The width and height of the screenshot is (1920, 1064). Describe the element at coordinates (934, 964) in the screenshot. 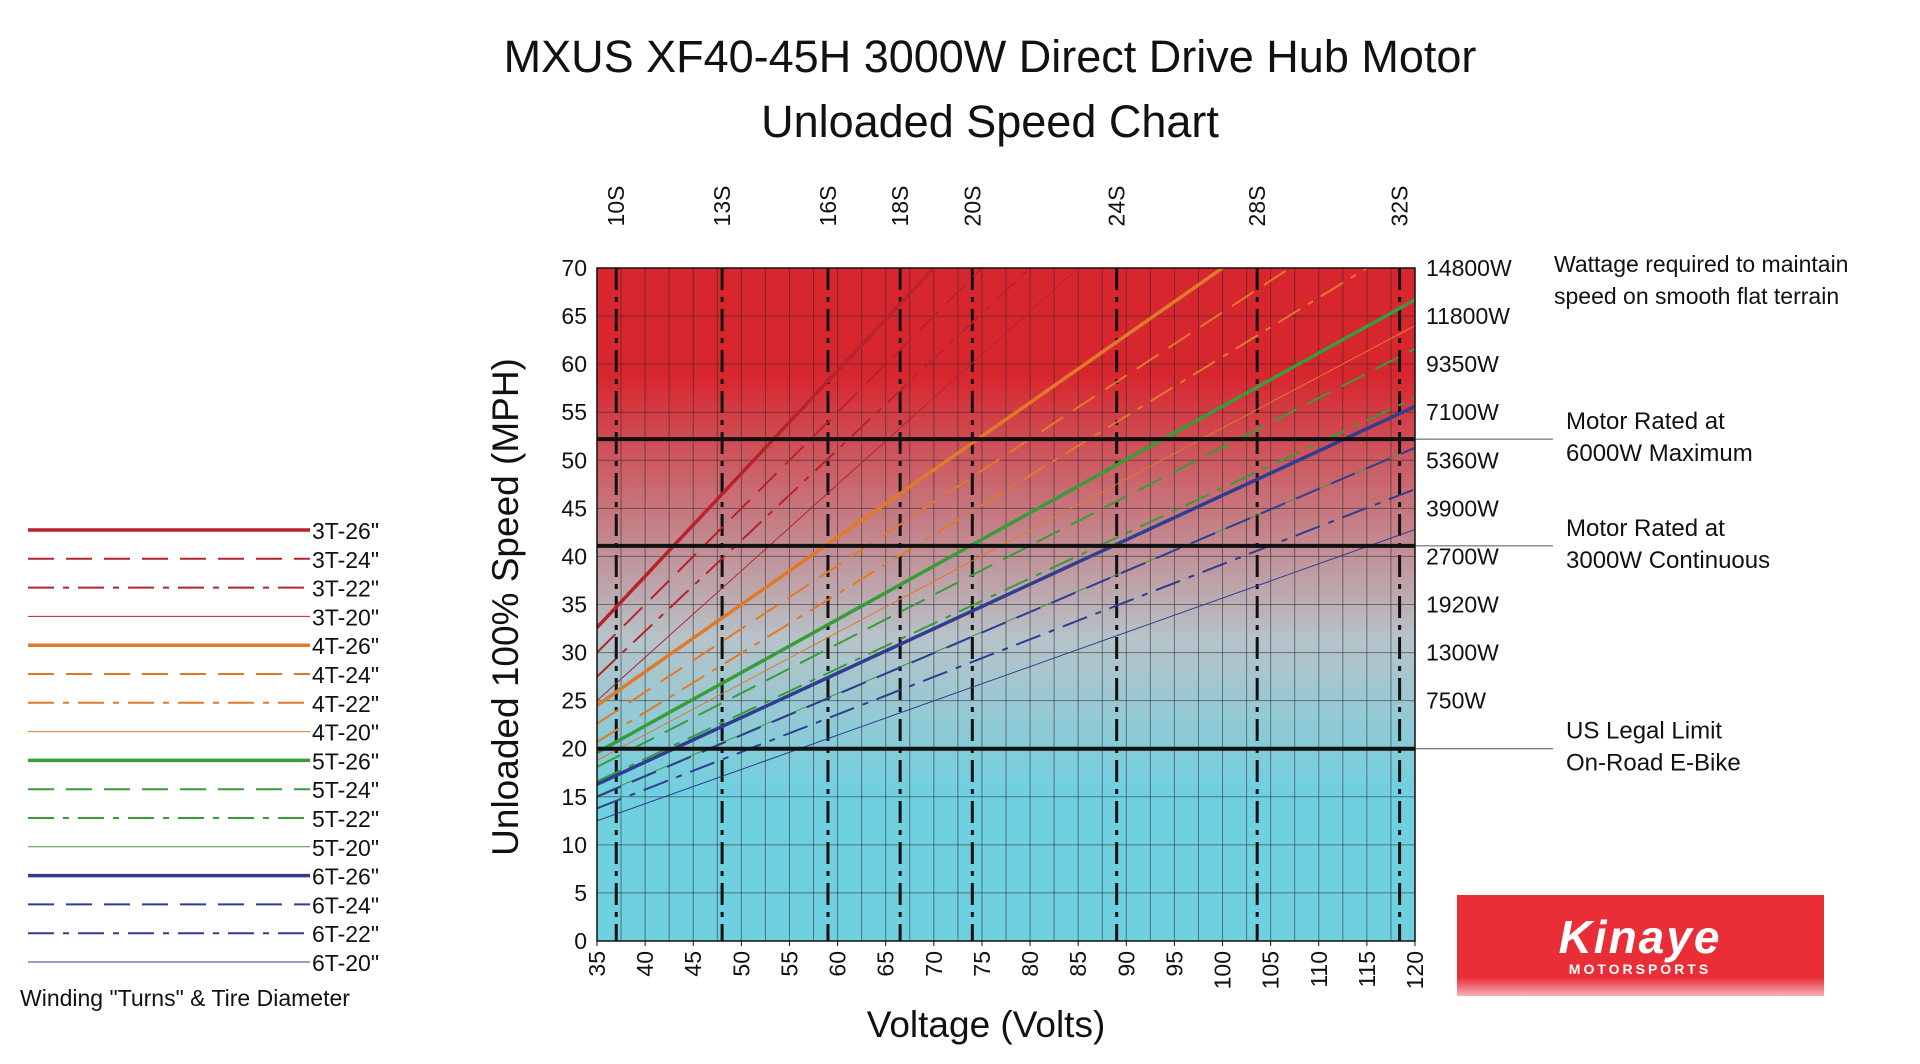

I see `x-tick-label: 70` at that location.